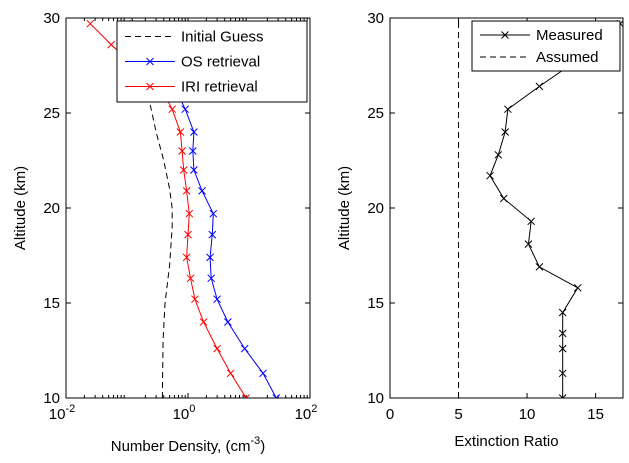  What do you see at coordinates (595, 414) in the screenshot?
I see `x-tick-label: 15` at bounding box center [595, 414].